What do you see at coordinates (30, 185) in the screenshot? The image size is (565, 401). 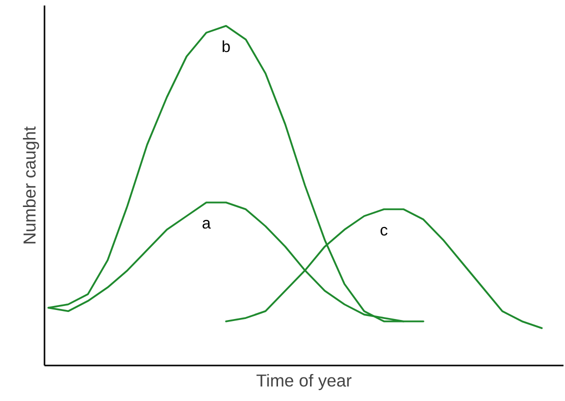 I see `y-axis-title: Number caught` at bounding box center [30, 185].